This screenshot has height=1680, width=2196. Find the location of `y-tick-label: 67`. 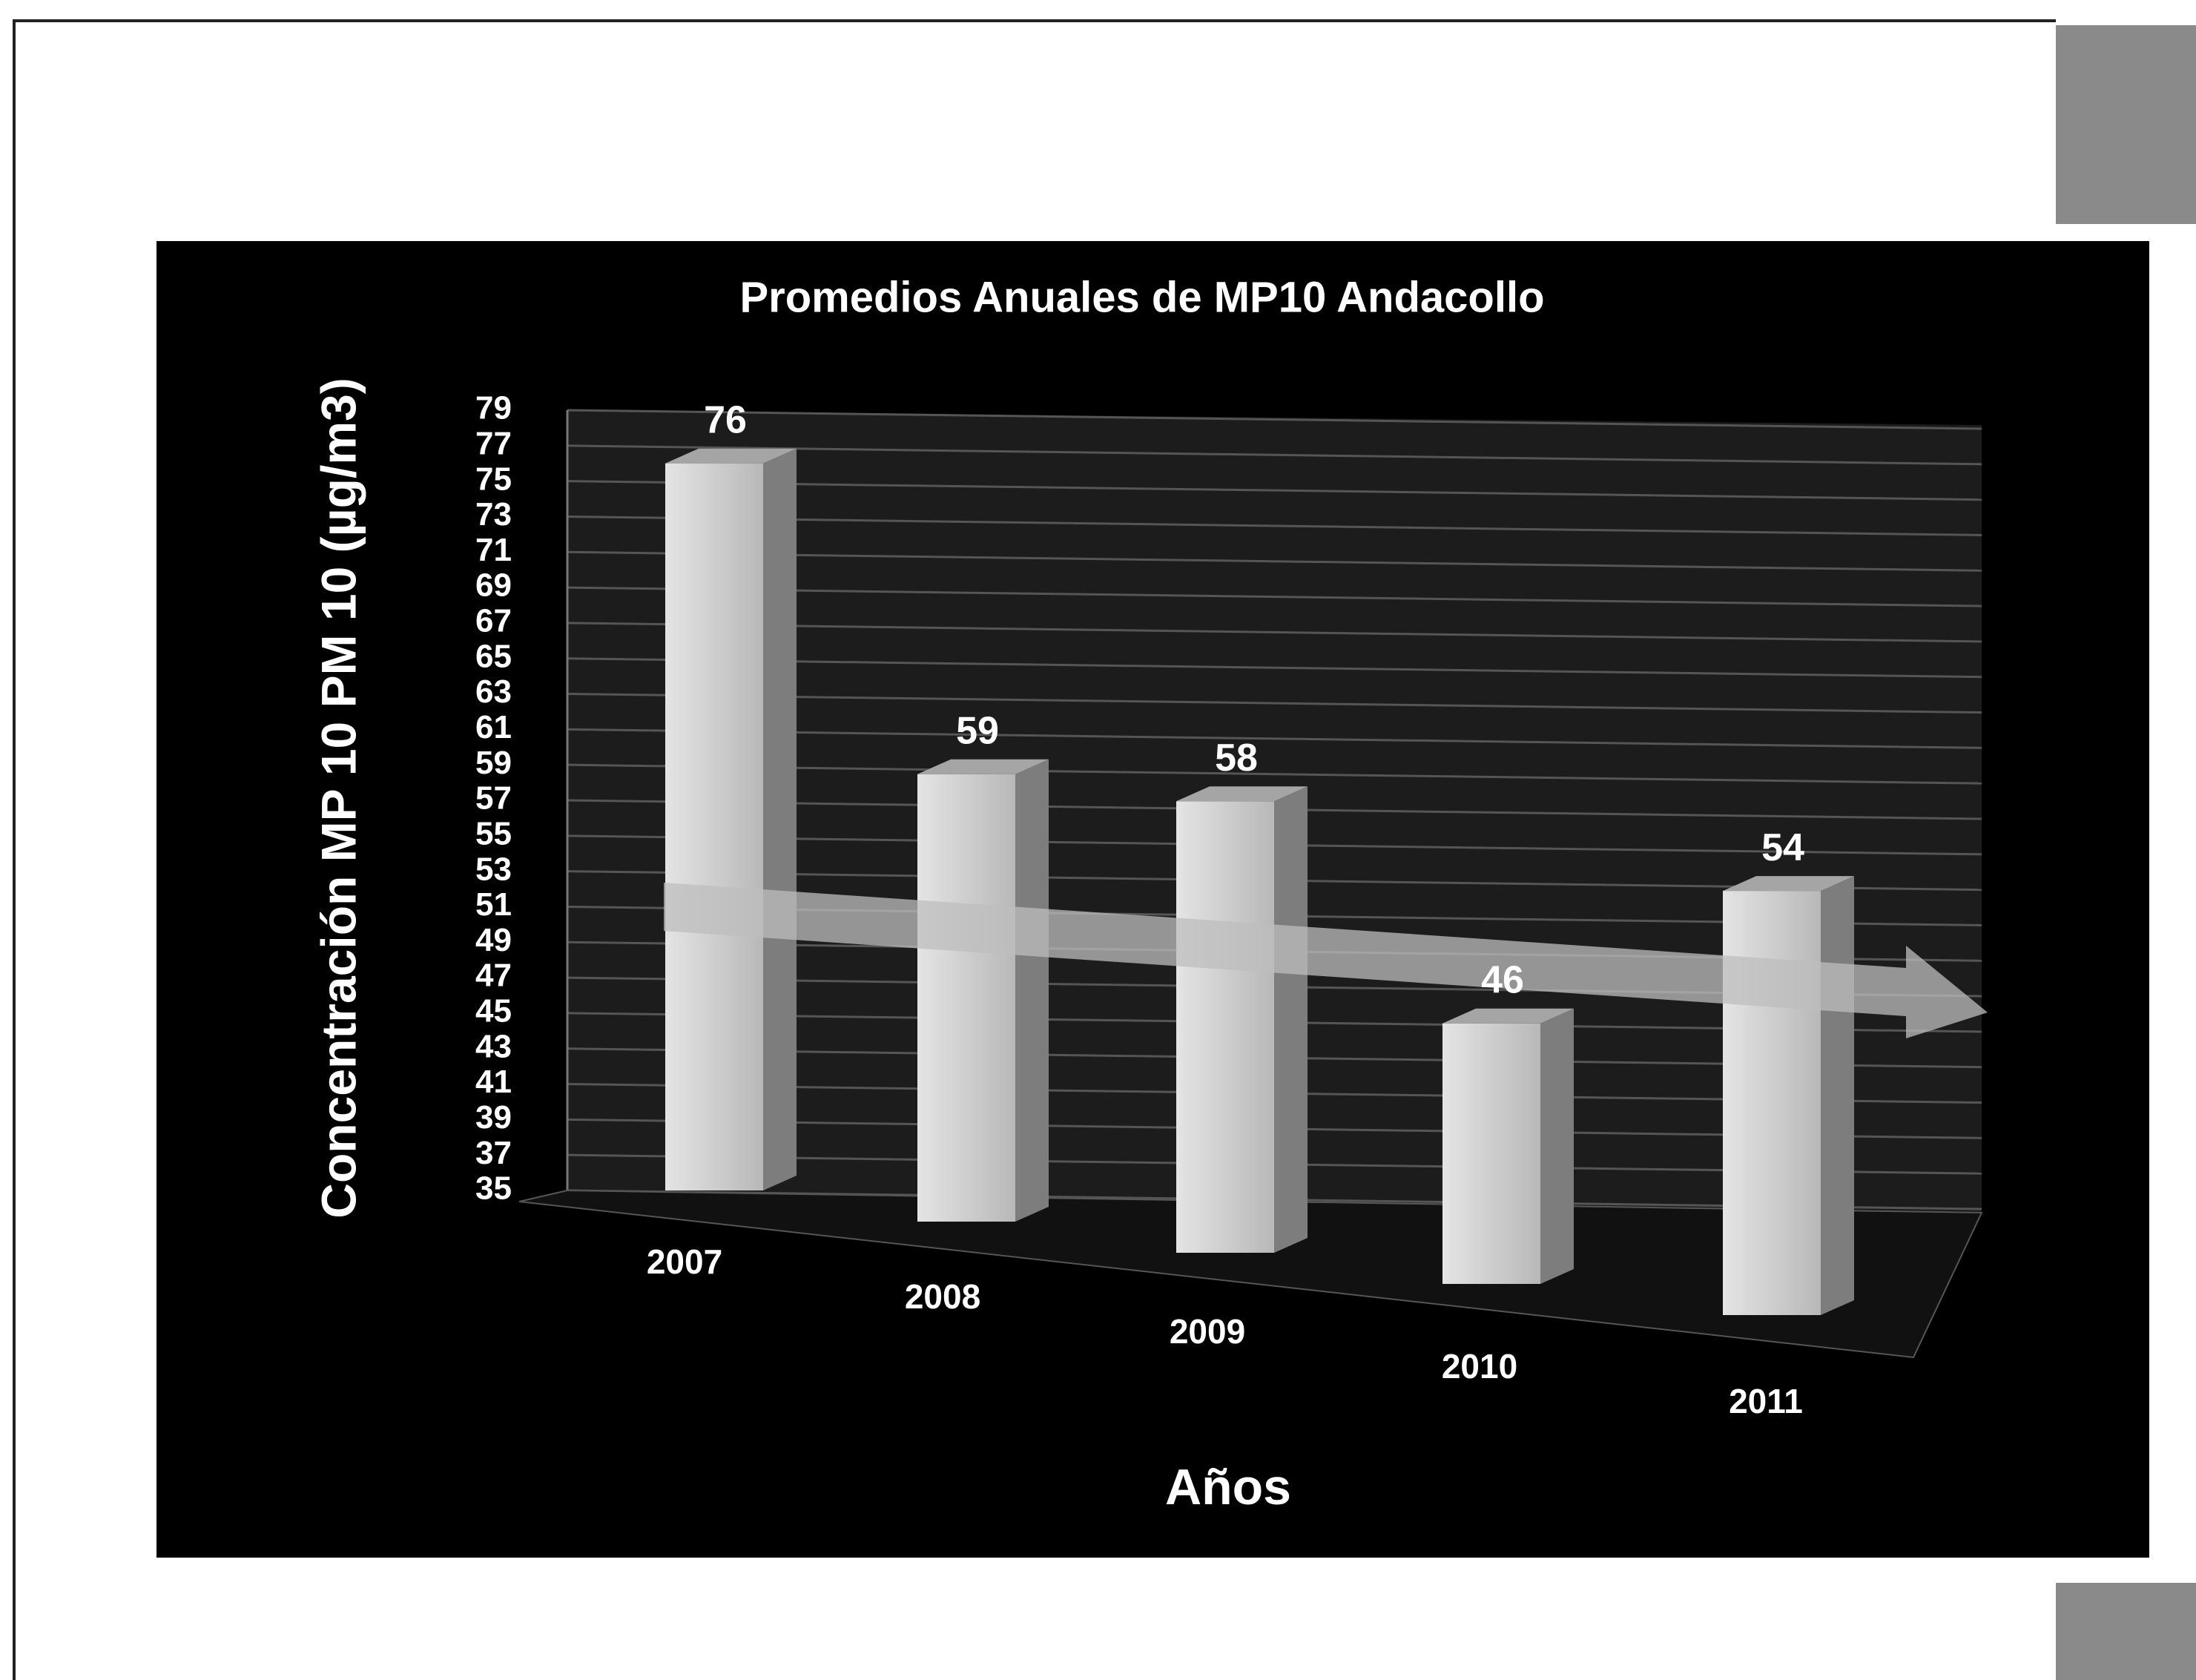

y-tick-label: 67 is located at coordinates (494, 621).